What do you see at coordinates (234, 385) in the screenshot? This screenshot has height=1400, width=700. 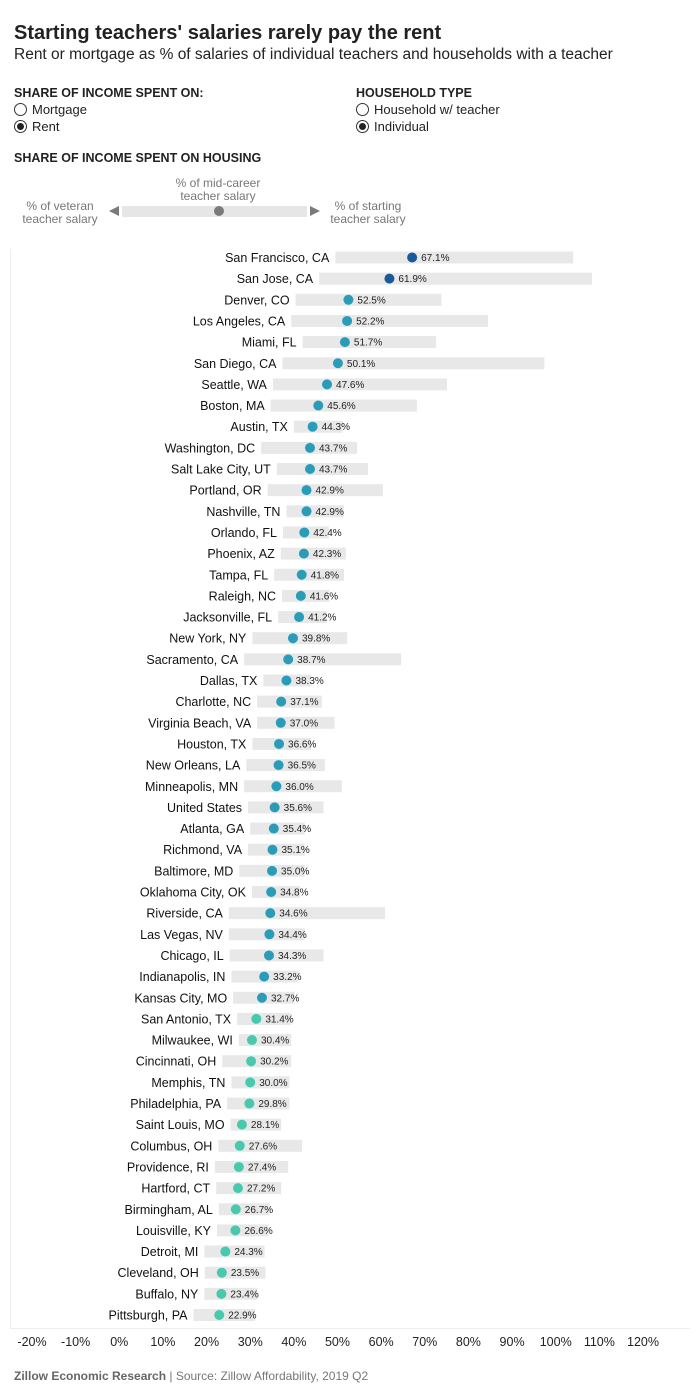 I see `city-label: Seattle, WA` at bounding box center [234, 385].